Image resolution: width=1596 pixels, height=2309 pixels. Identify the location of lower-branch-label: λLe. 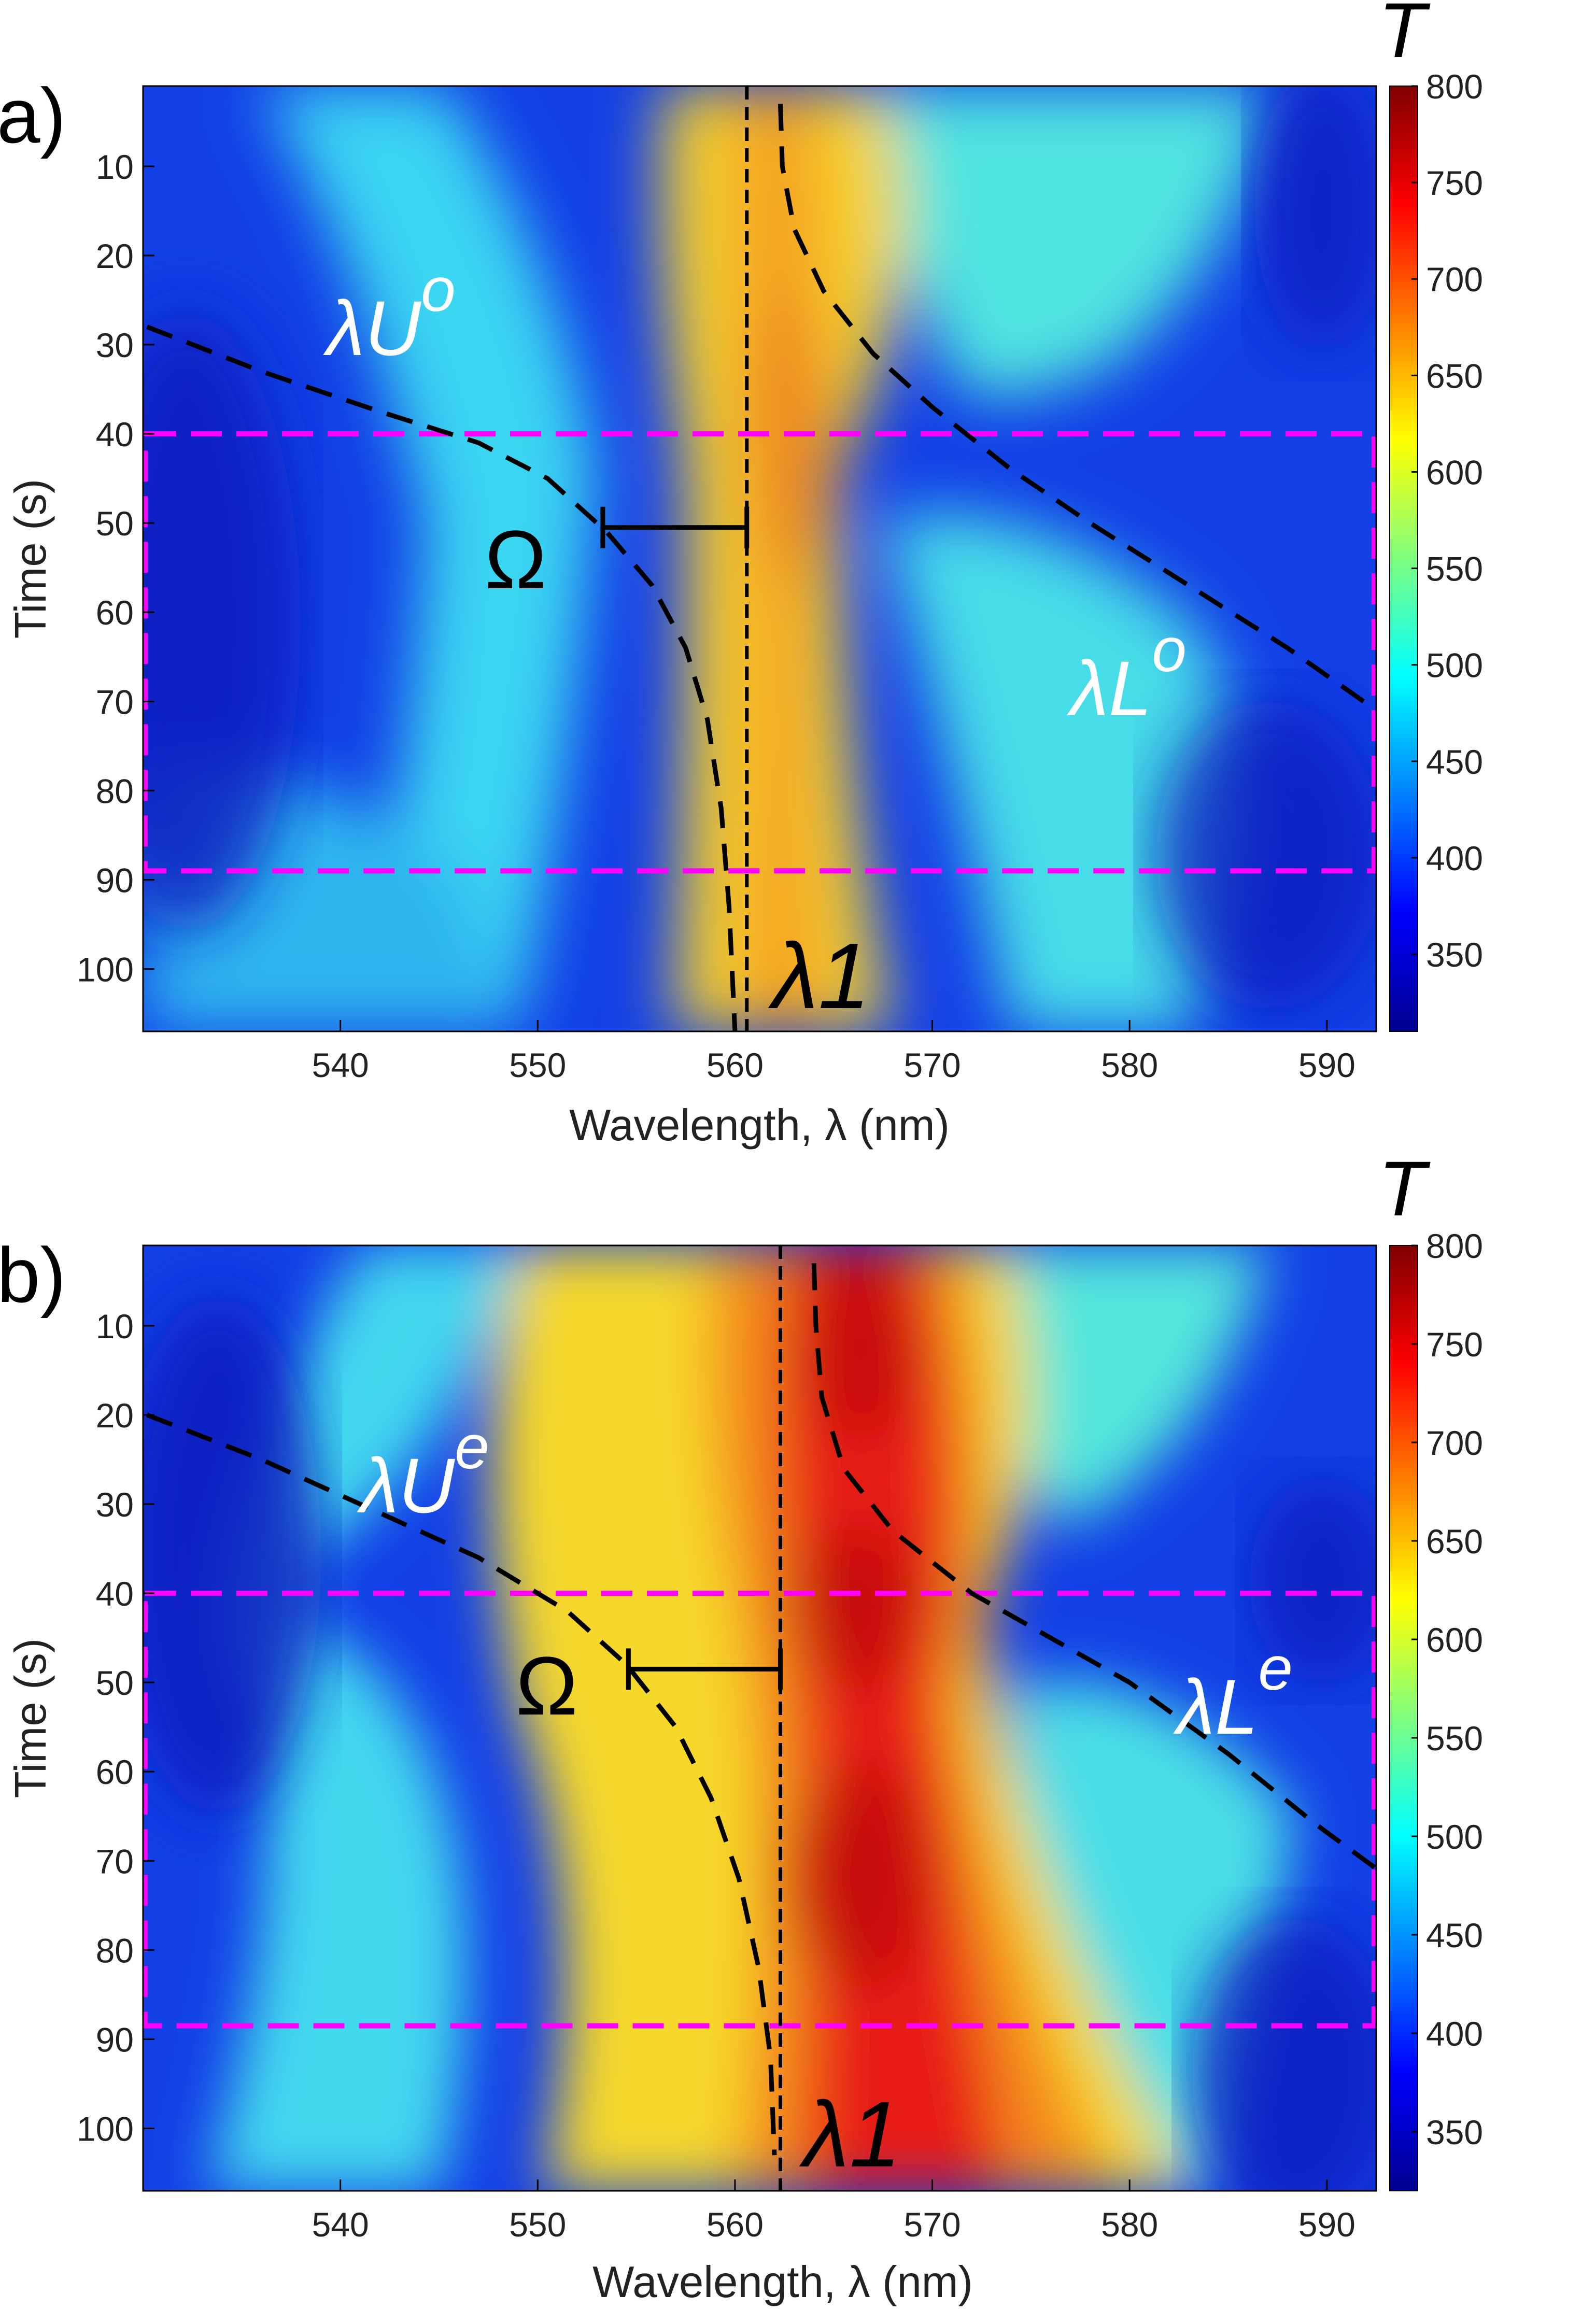
(1233, 1692).